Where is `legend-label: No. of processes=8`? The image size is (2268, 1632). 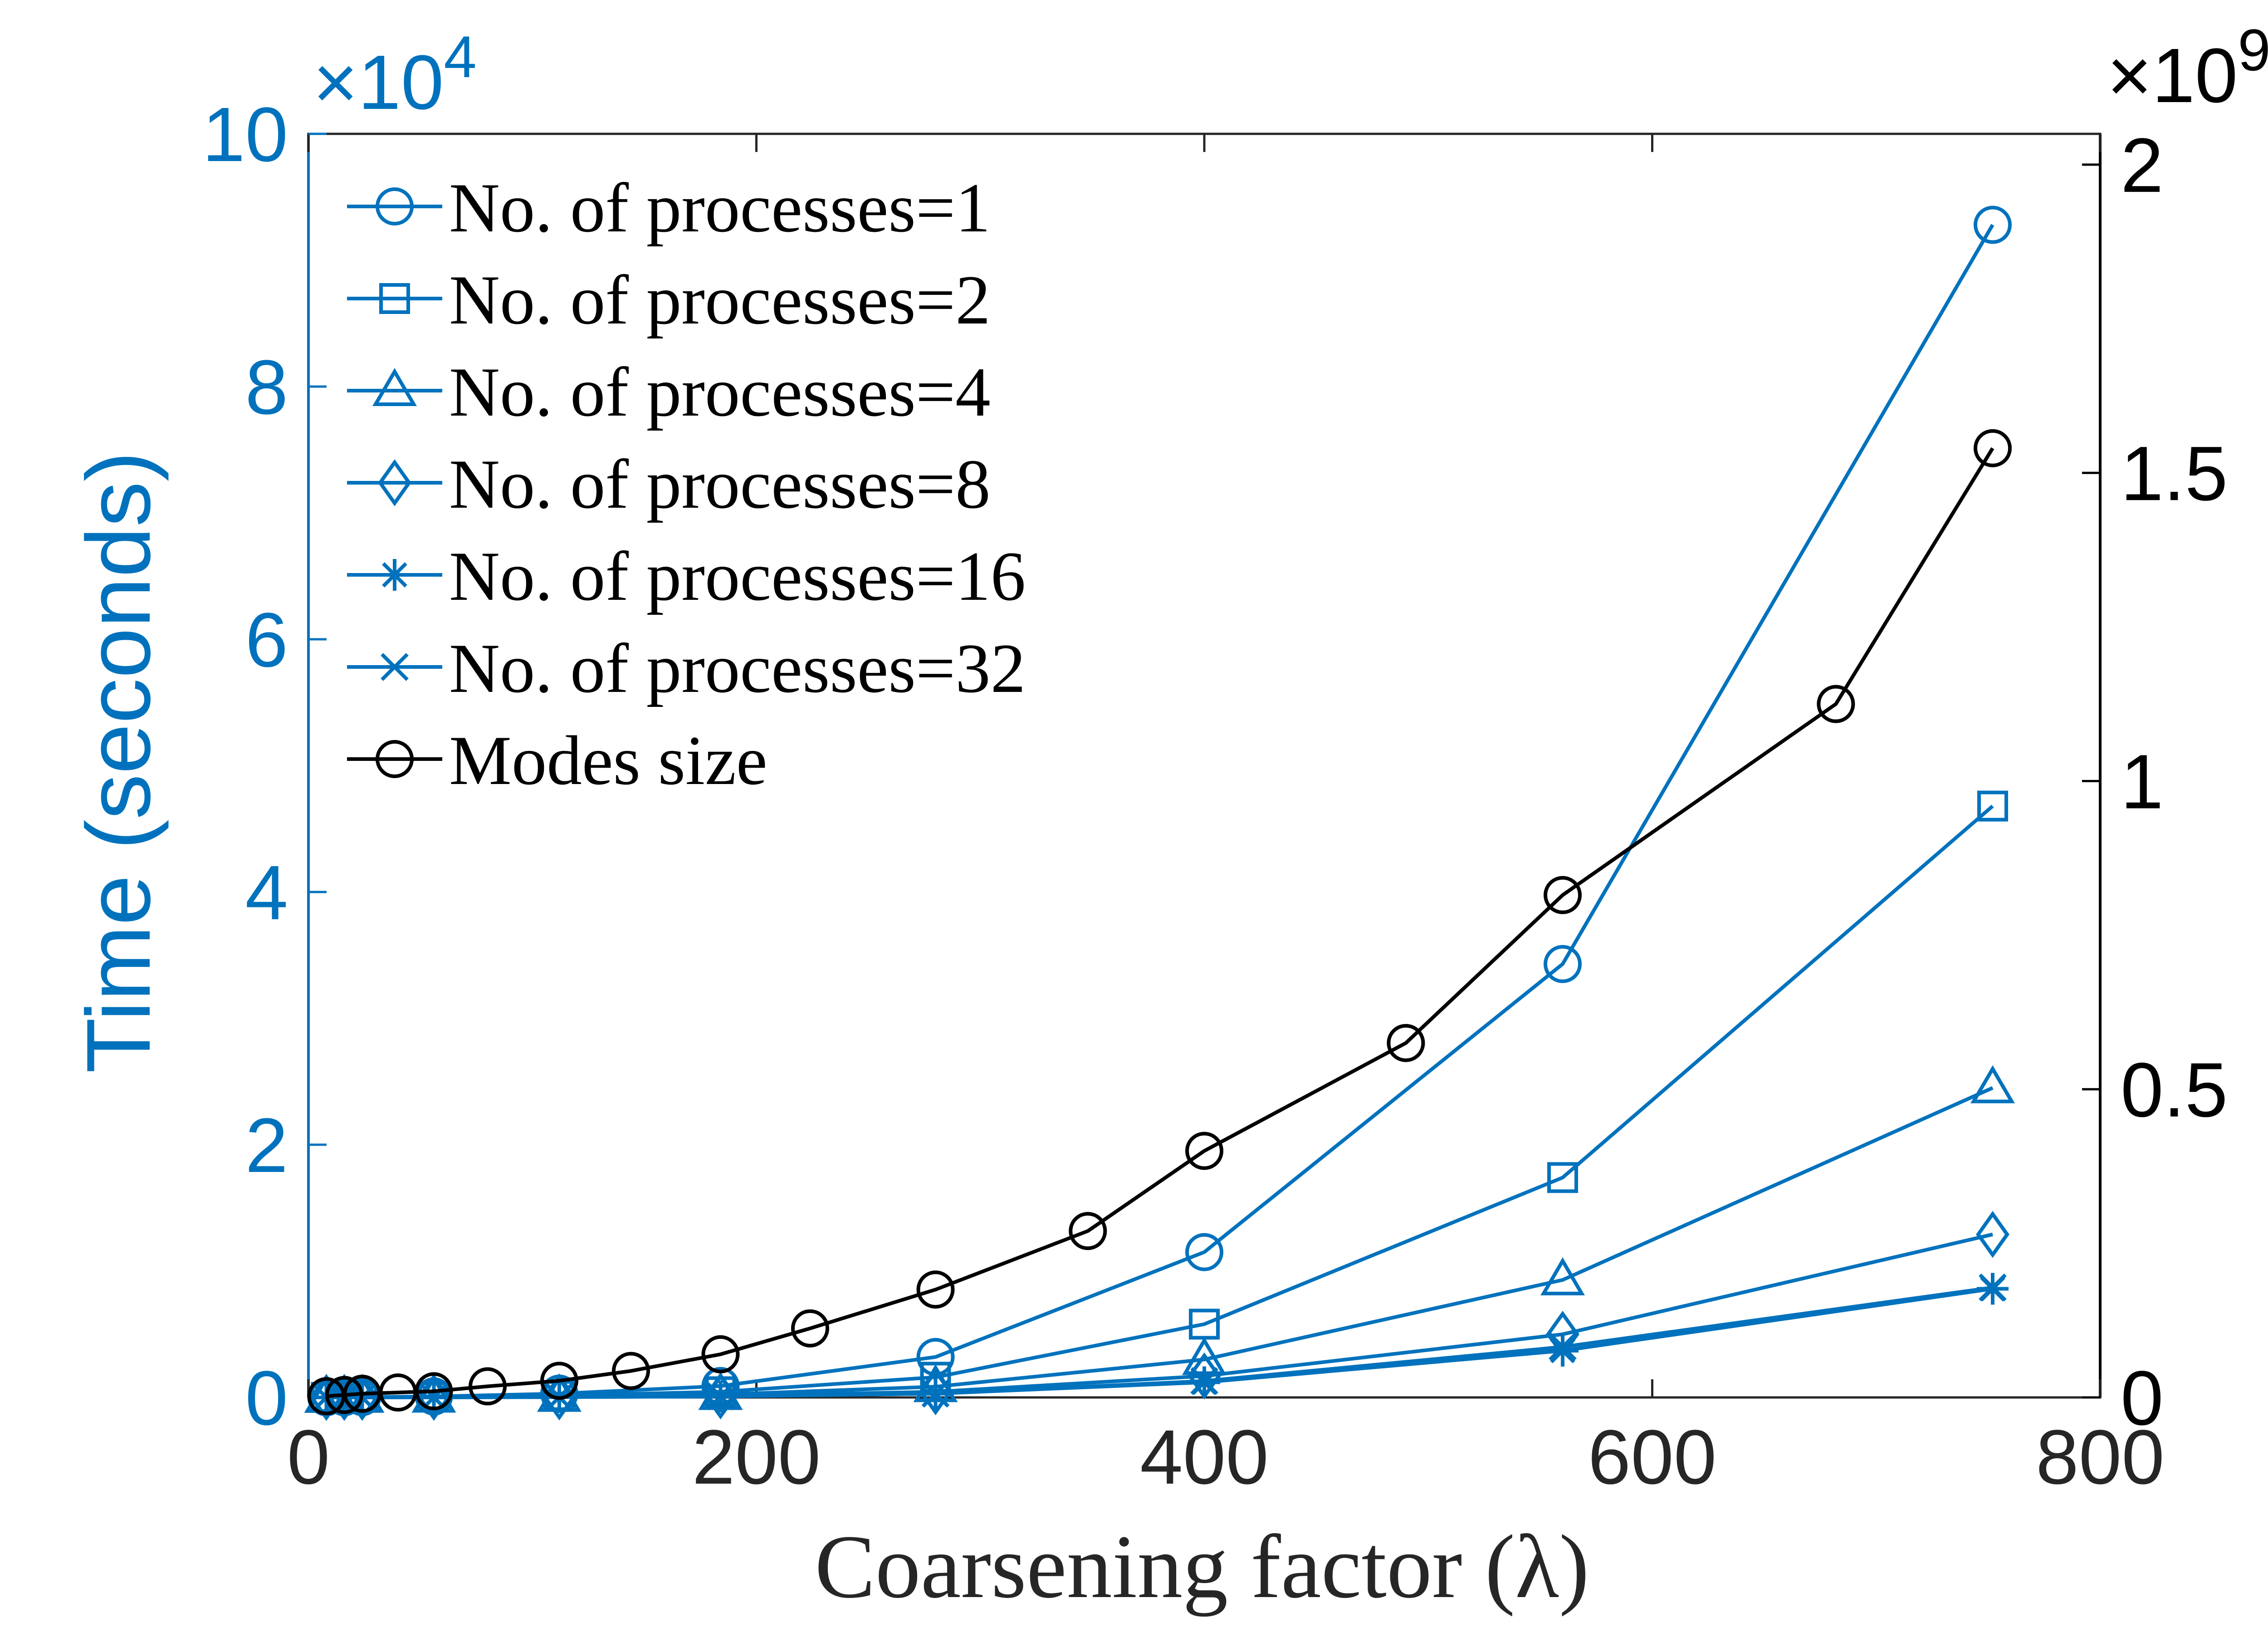
legend-label: No. of processes=8 is located at coordinates (720, 484).